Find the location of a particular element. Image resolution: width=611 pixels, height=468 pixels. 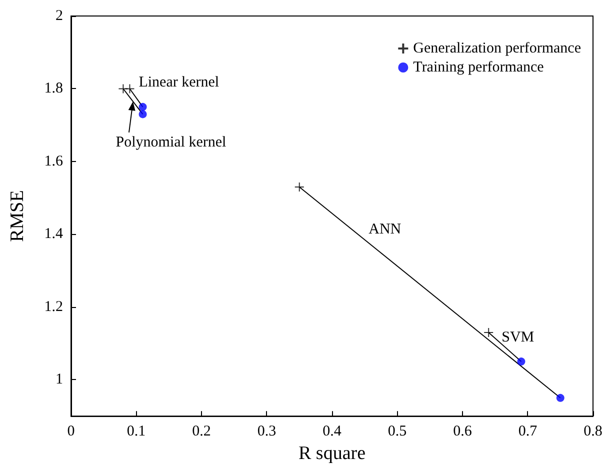

annotation: Linear kernel is located at coordinates (179, 82).